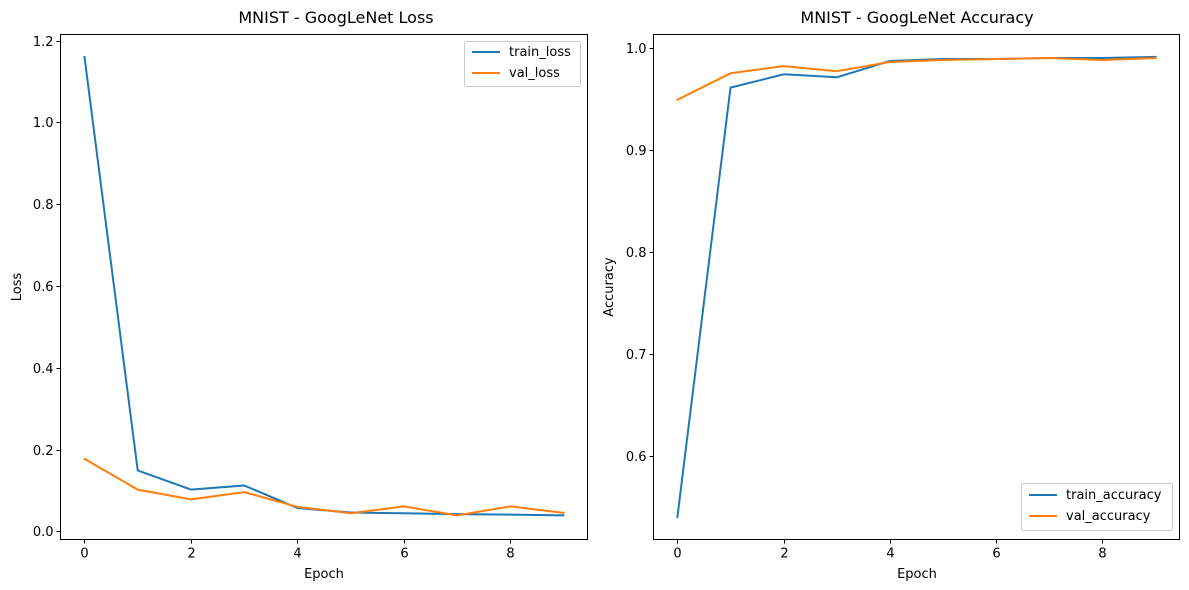  Describe the element at coordinates (784, 554) in the screenshot. I see `accuracy-xtick-label-1: 2` at that location.